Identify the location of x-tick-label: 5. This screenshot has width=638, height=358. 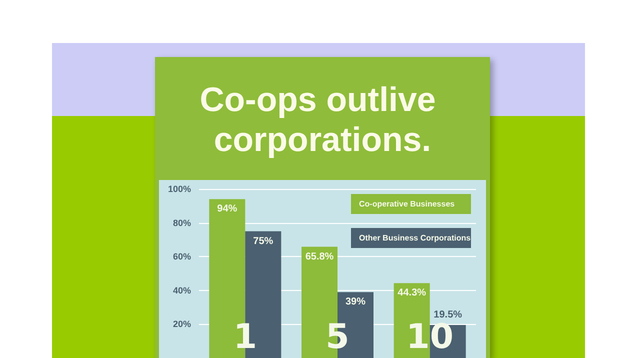
(338, 337).